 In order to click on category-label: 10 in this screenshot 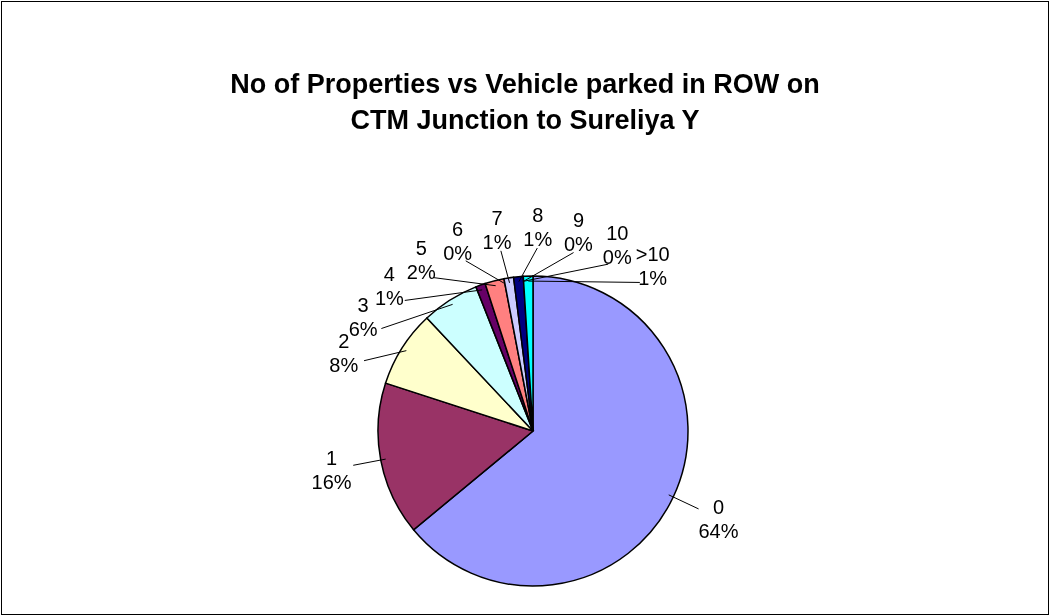, I will do `click(617, 233)`.